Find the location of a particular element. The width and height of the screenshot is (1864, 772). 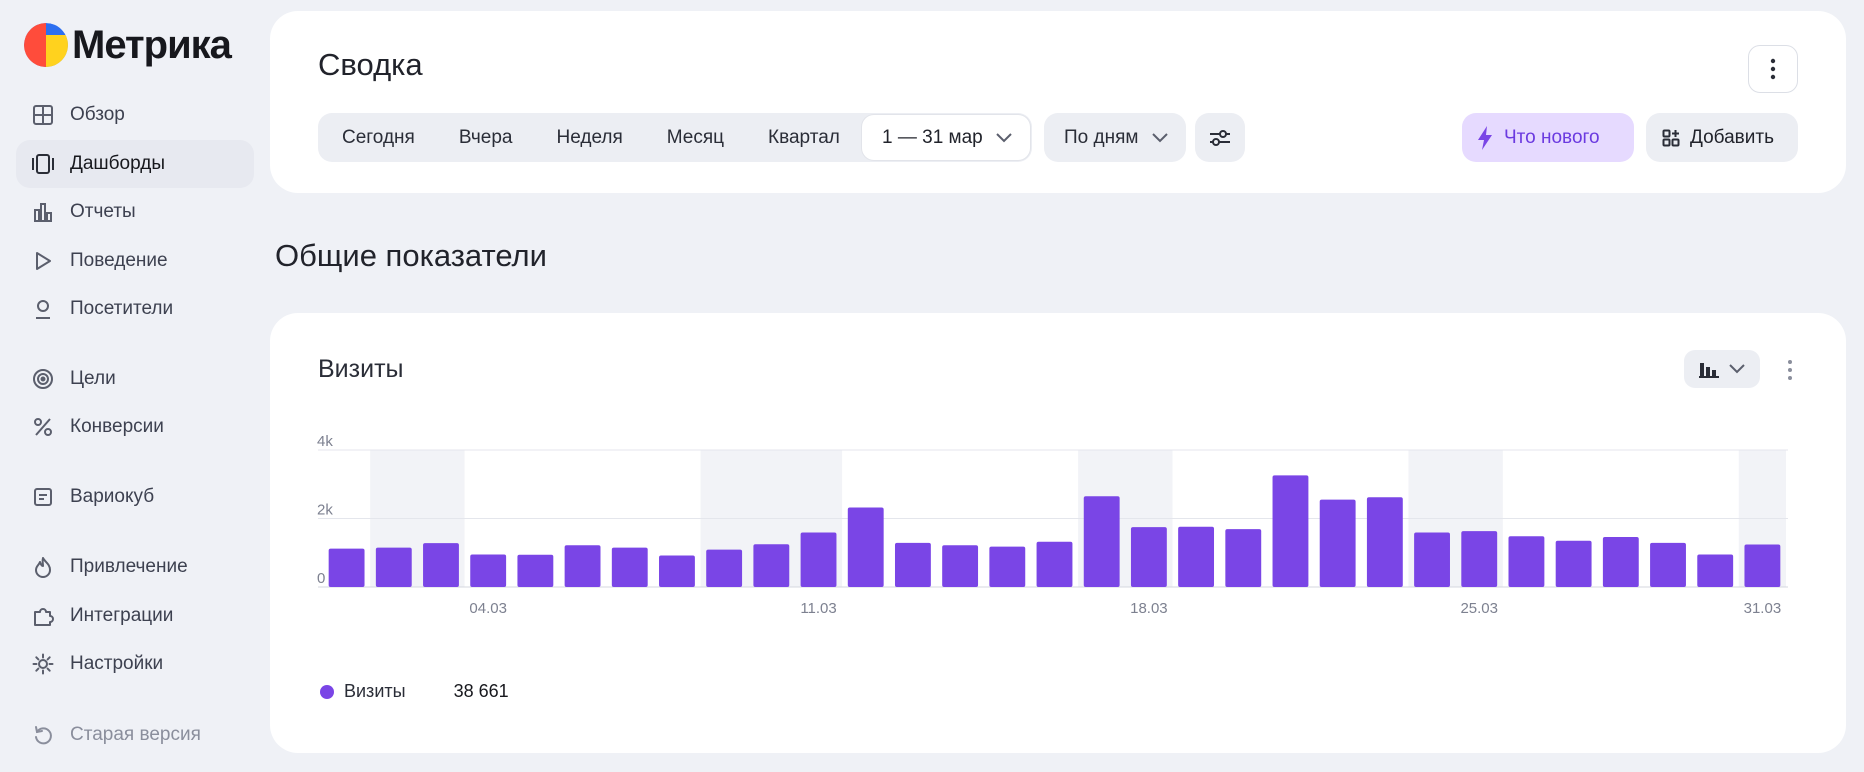

sidebar-item-label: Вариокуб is located at coordinates (112, 496).